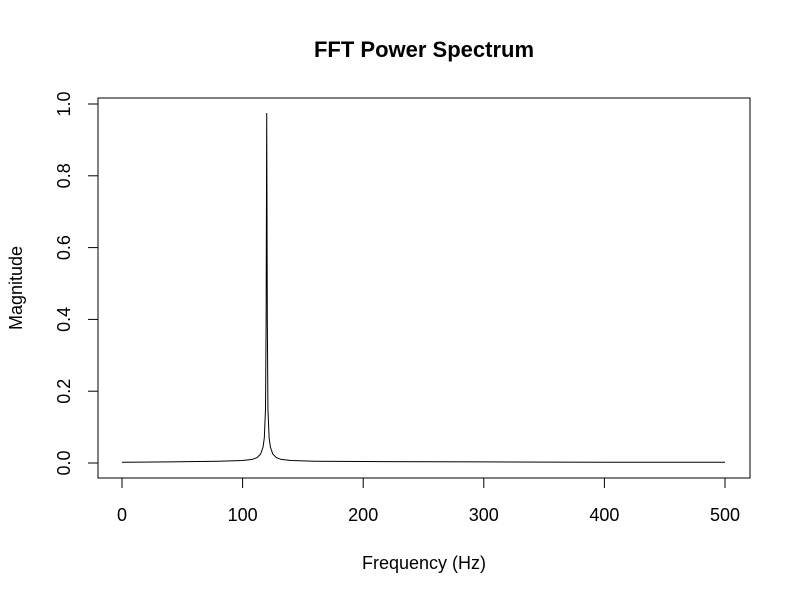 The width and height of the screenshot is (800, 600). Describe the element at coordinates (725, 515) in the screenshot. I see `x-tick-label: 500` at that location.